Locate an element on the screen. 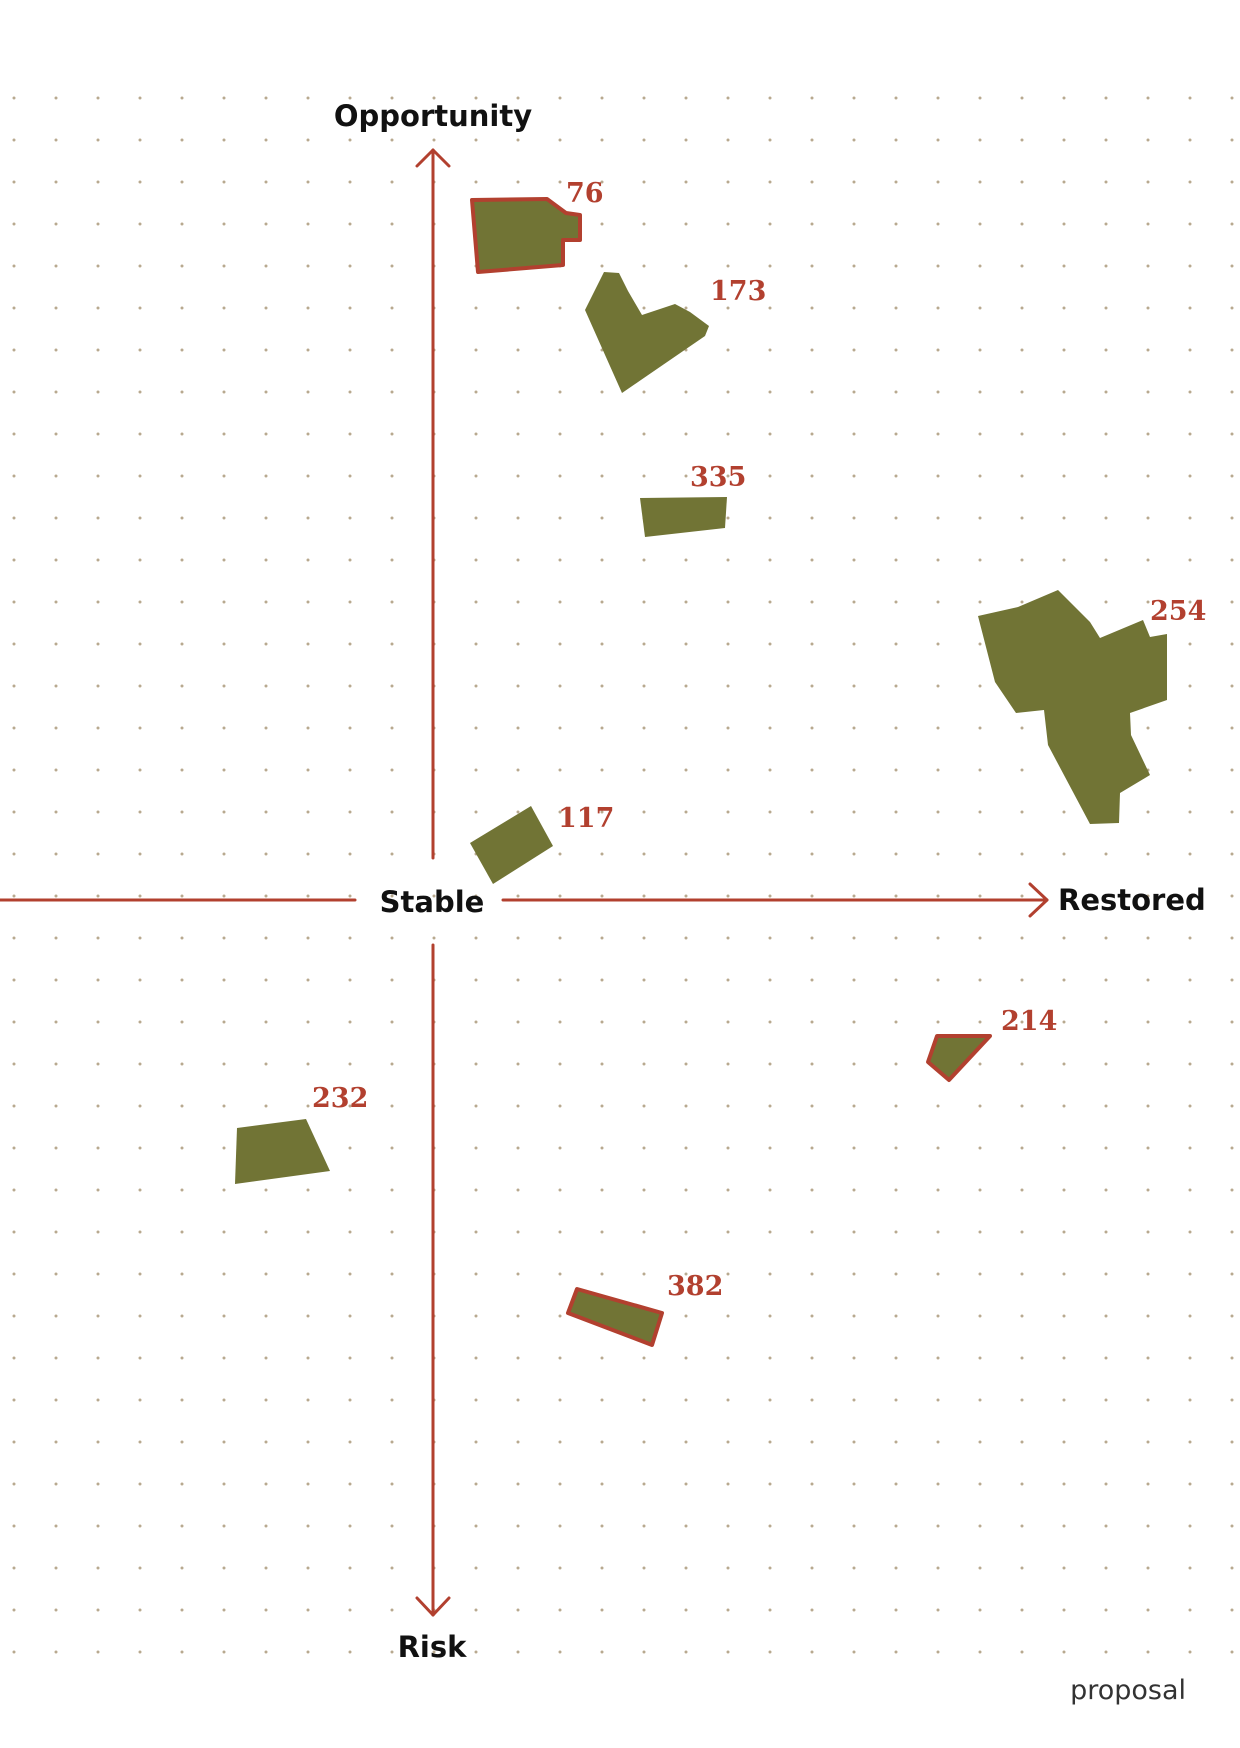 The width and height of the screenshot is (1240, 1748). parcel-335: 335 is located at coordinates (693, 499).